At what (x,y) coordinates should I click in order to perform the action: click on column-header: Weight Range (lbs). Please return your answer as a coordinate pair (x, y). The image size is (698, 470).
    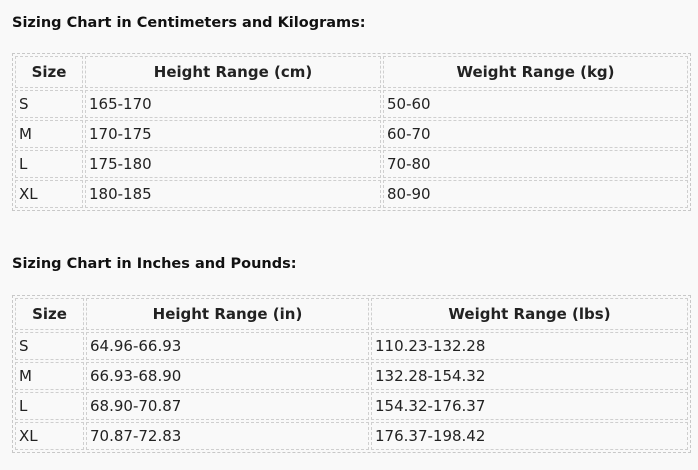
    Looking at the image, I should click on (529, 314).